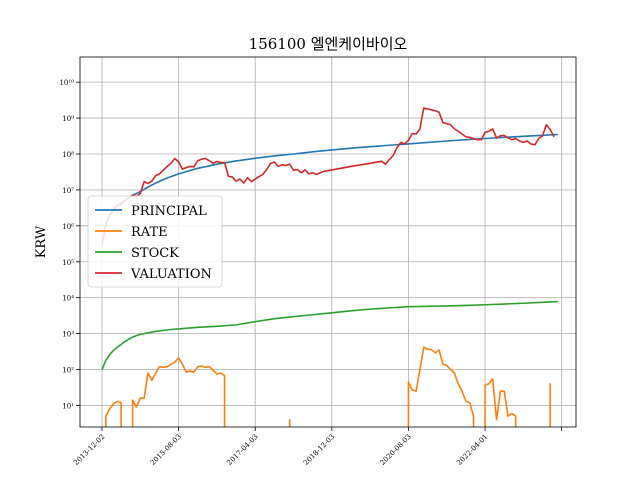 Image resolution: width=640 pixels, height=480 pixels. I want to click on legend-box, so click(155, 241).